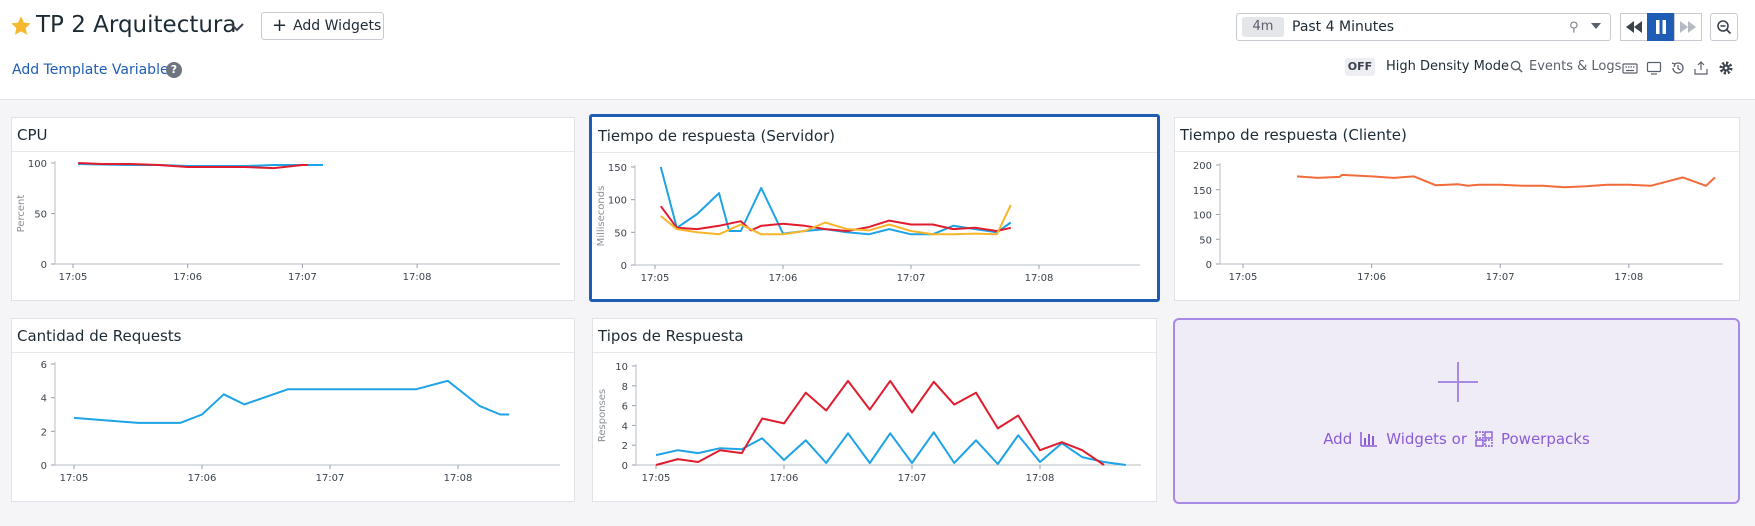  Describe the element at coordinates (1634, 27) in the screenshot. I see `rewind-button` at that location.